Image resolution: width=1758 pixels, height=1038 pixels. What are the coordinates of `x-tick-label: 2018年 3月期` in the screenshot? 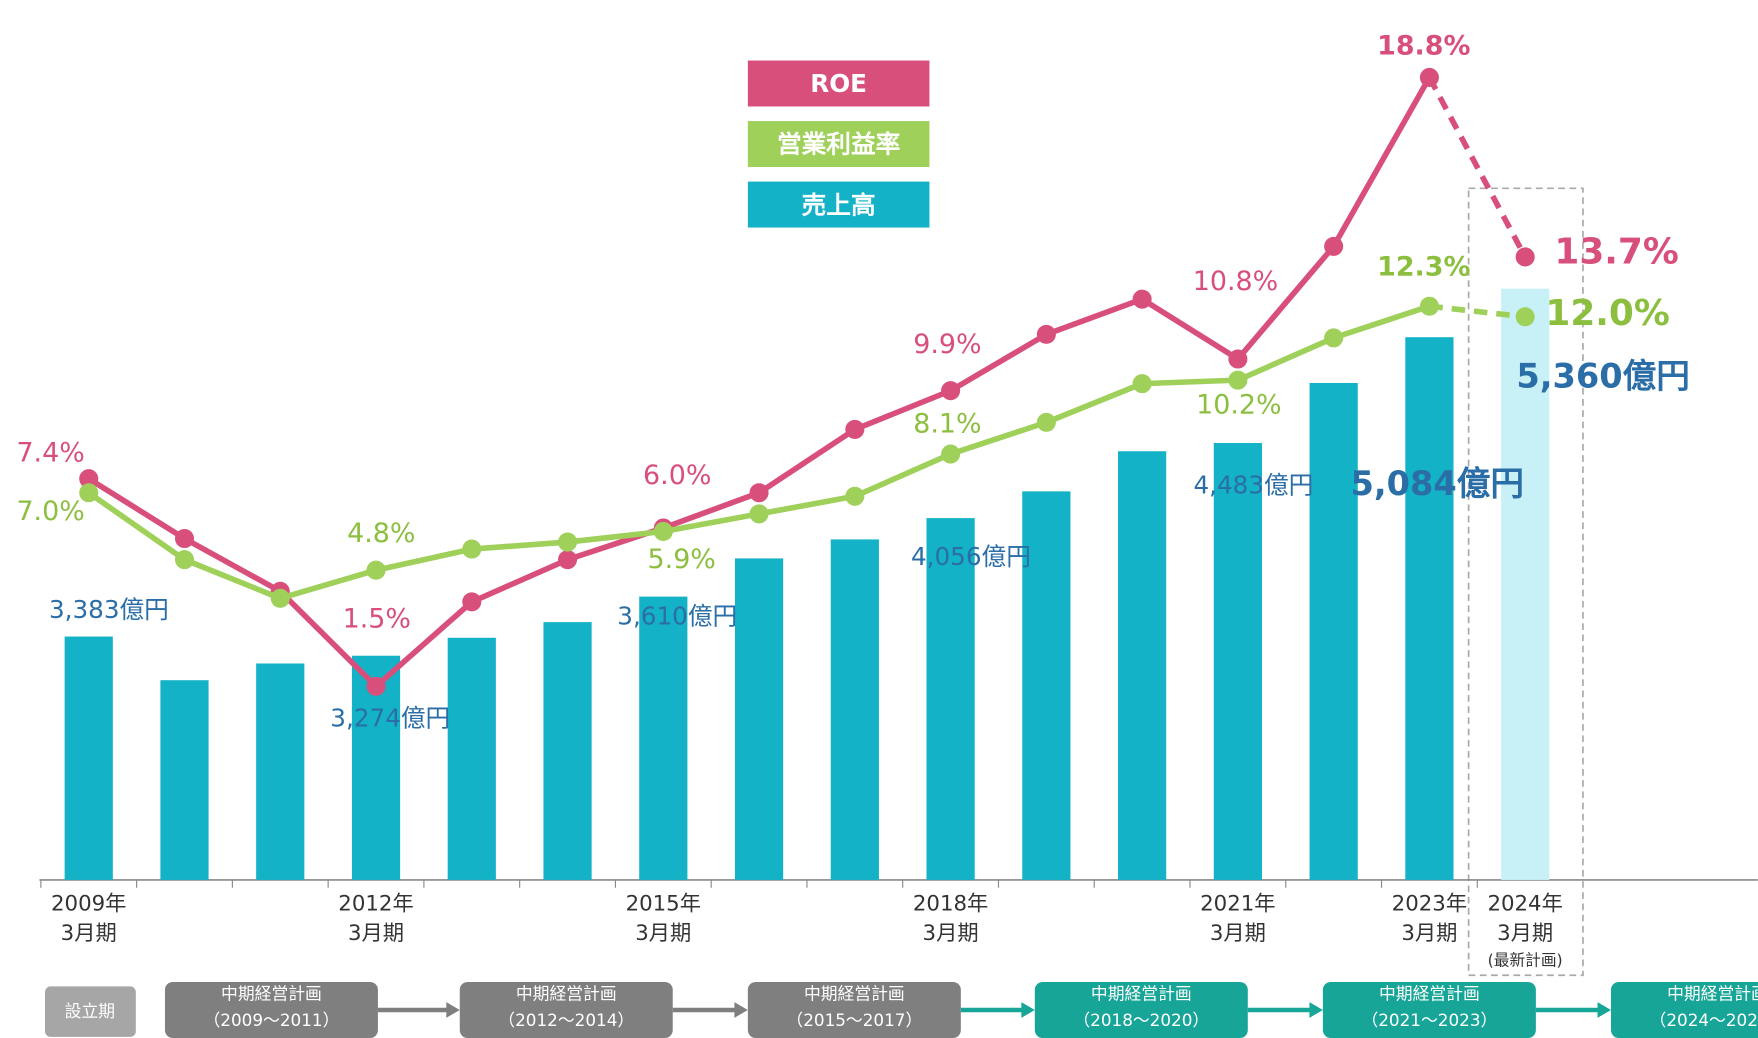 It's located at (950, 919).